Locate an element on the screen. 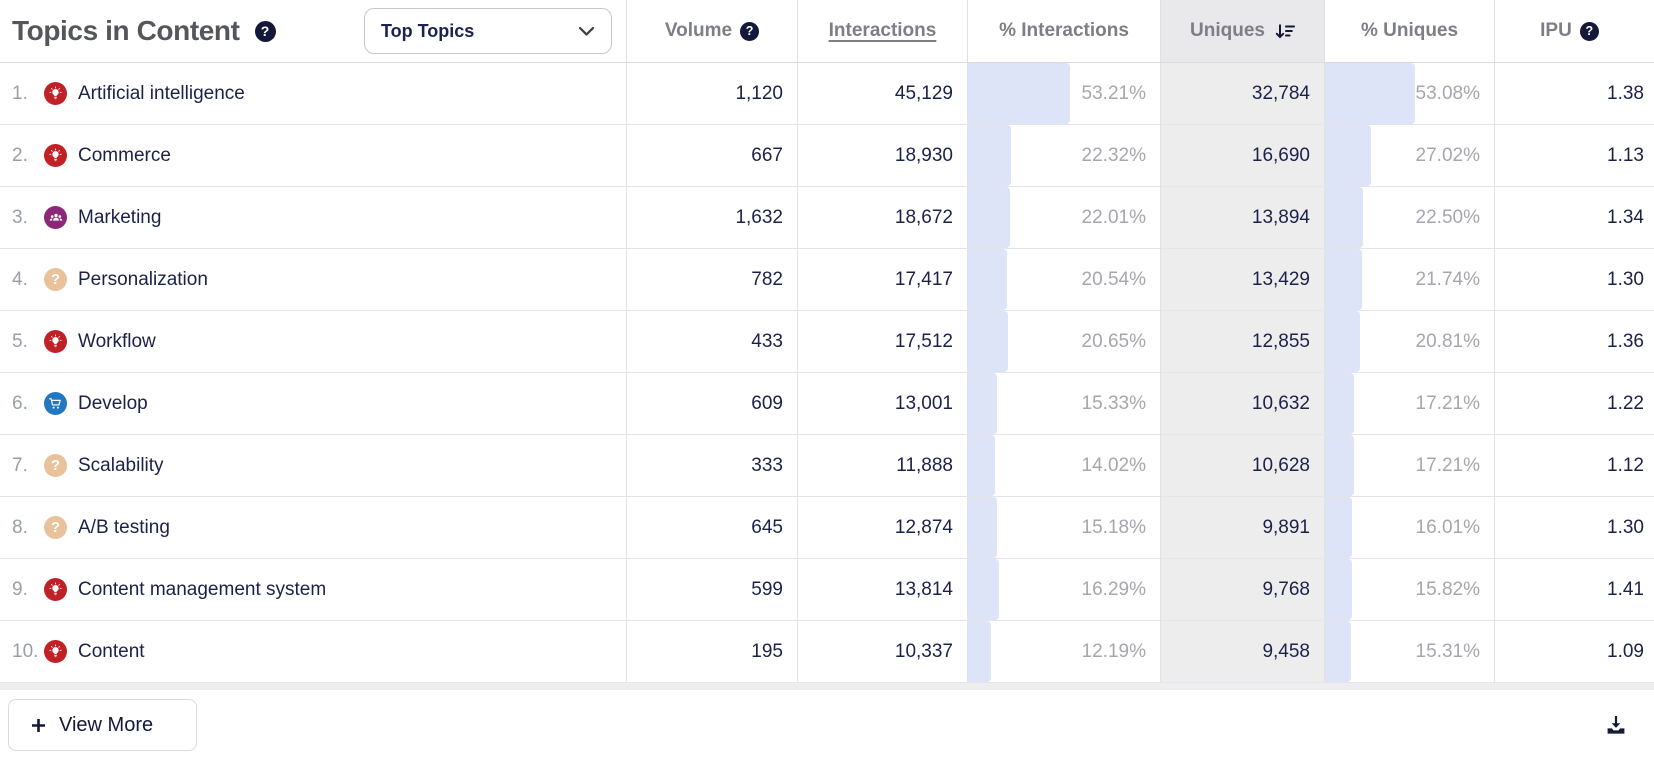 Image resolution: width=1654 pixels, height=760 pixels. interactions-cell: 12,874 is located at coordinates (882, 527).